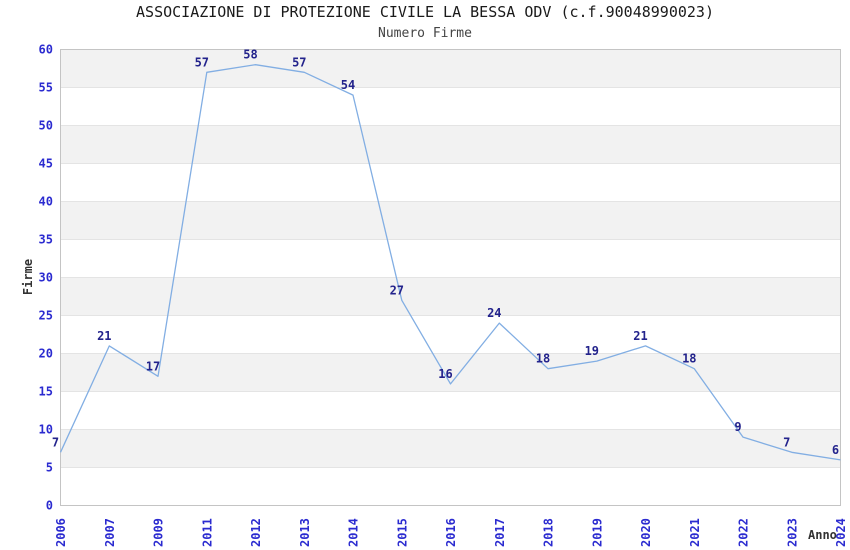 Image resolution: width=850 pixels, height=550 pixels. What do you see at coordinates (46, 88) in the screenshot?
I see `y-tick-label: 55` at bounding box center [46, 88].